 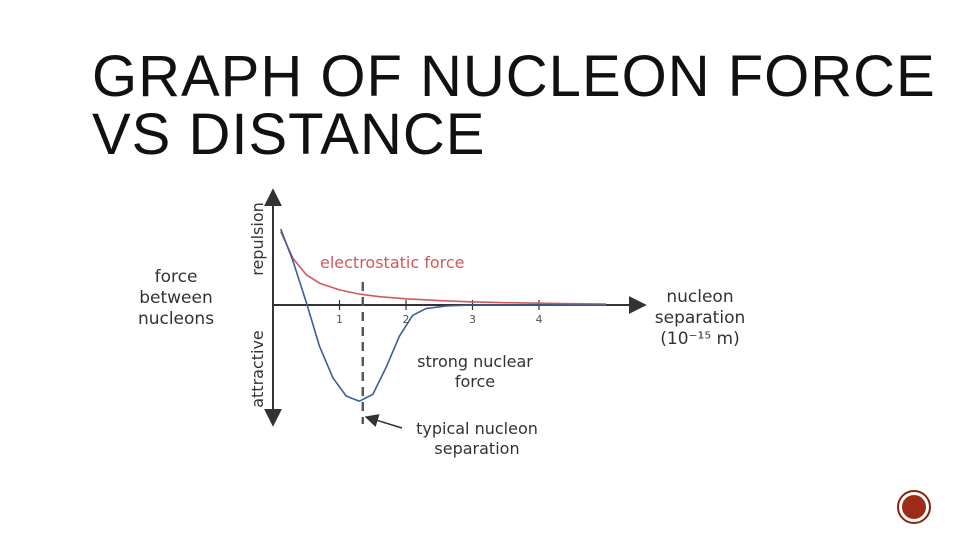 I want to click on strong-nuclear-force-curve, so click(x=443, y=315).